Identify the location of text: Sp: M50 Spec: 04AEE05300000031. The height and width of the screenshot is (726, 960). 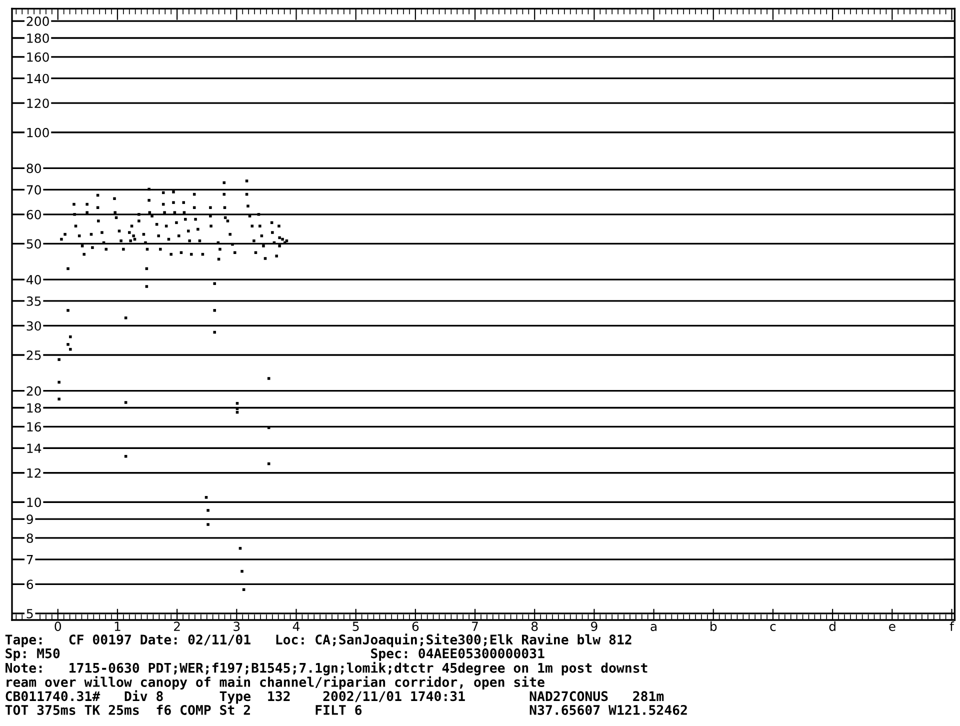
(275, 654).